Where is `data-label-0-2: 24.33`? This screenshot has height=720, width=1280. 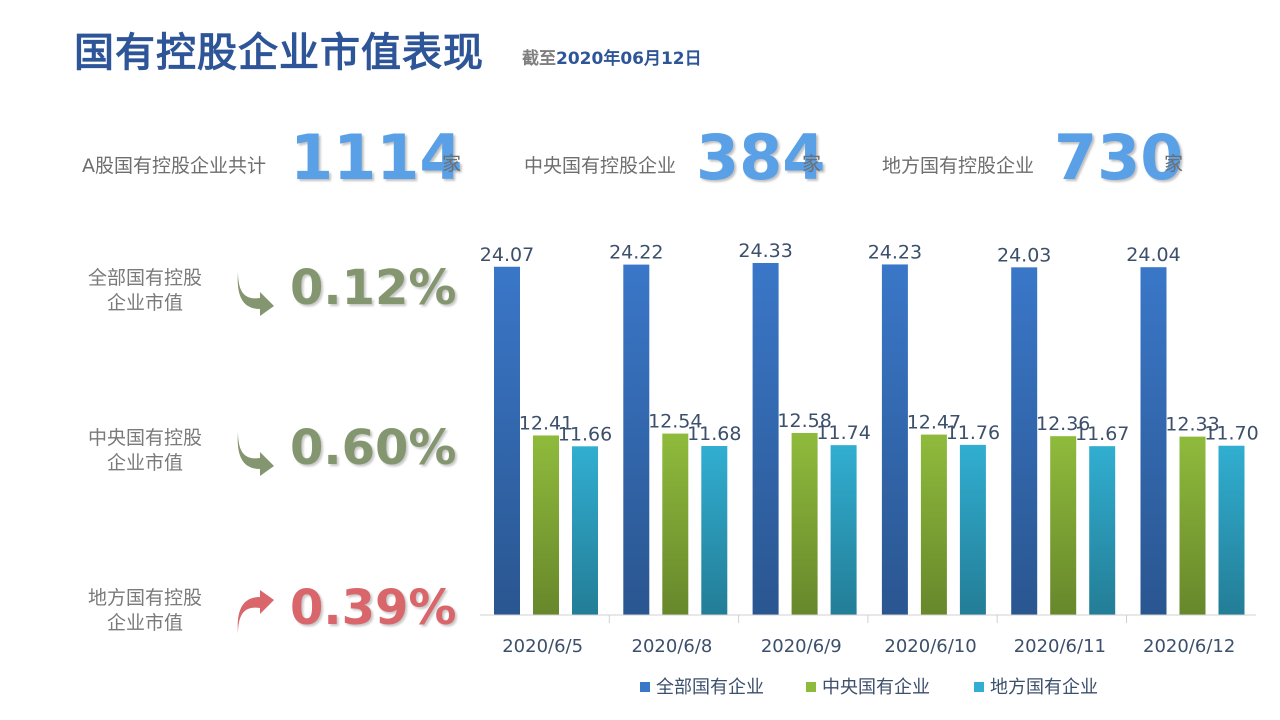 data-label-0-2: 24.33 is located at coordinates (765, 251).